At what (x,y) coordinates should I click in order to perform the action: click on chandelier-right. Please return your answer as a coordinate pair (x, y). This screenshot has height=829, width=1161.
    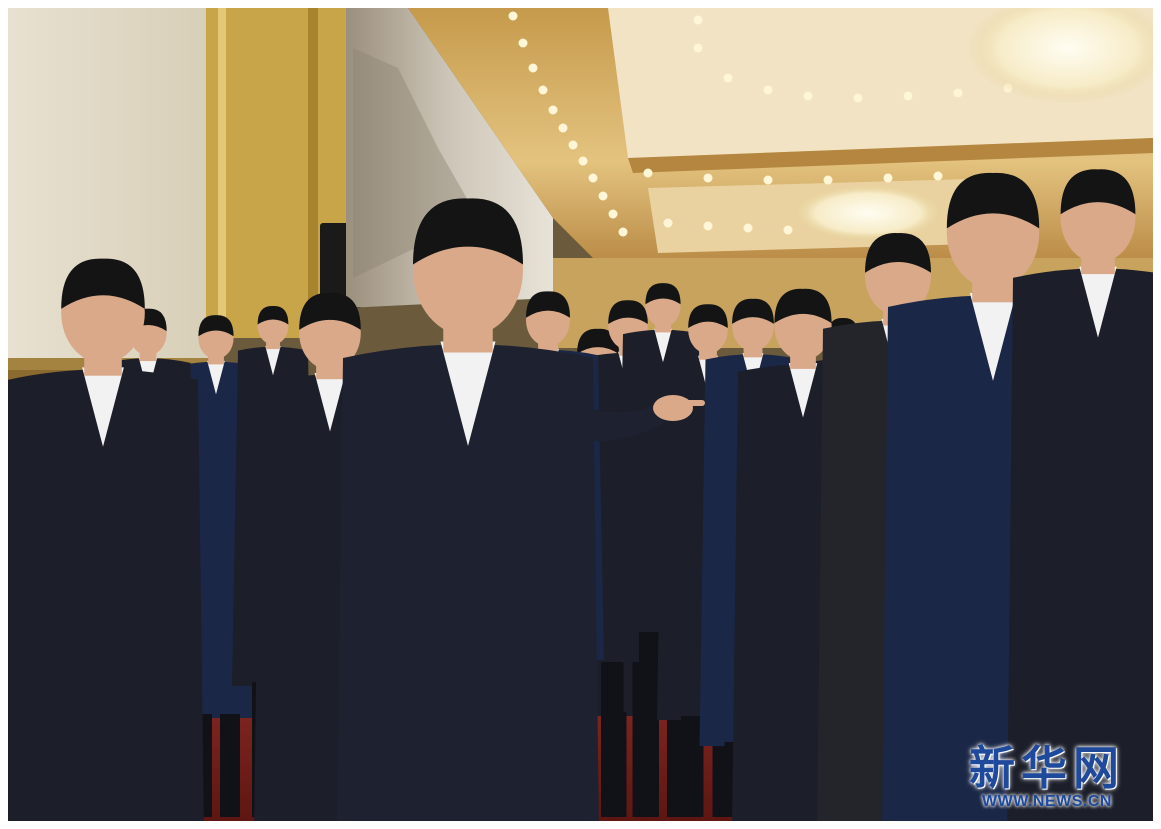
    Looking at the image, I should click on (1060, 55).